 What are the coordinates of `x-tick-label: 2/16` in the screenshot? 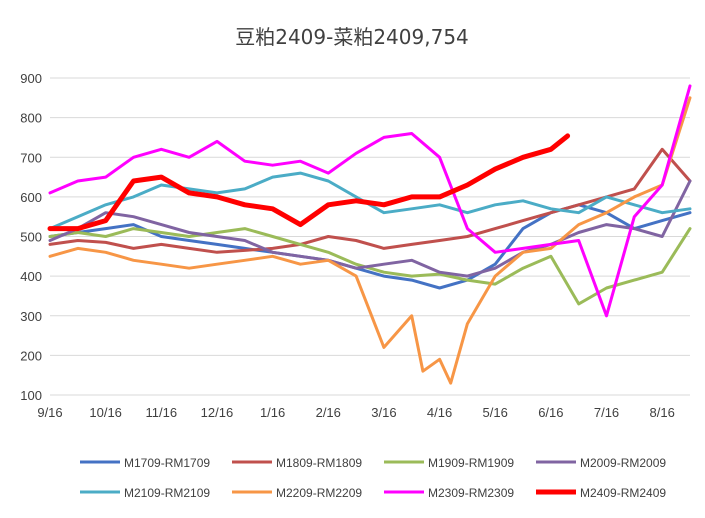 It's located at (328, 412).